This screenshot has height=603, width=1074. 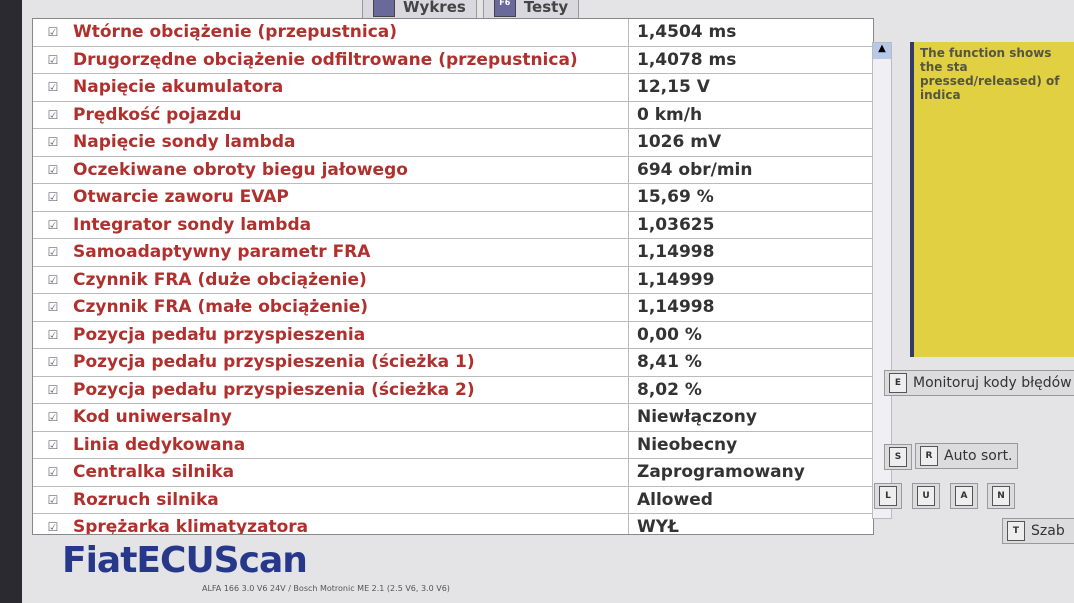 I want to click on table-row: ☑ Kod uniwersalny Niewłączony, so click(x=453, y=418).